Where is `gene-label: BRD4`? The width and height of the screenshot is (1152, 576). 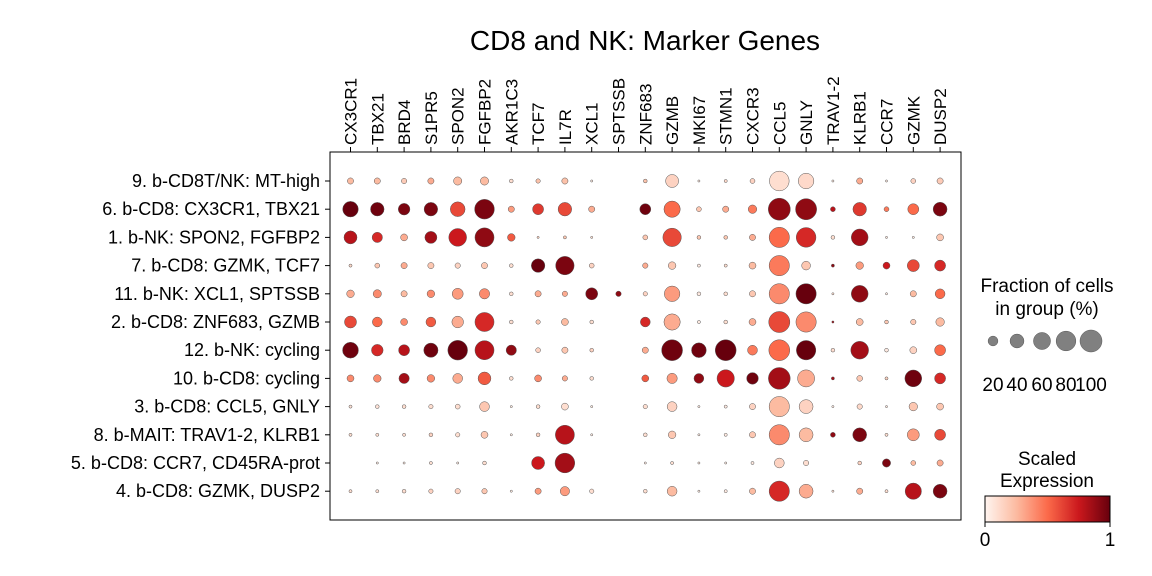
gene-label: BRD4 is located at coordinates (404, 122).